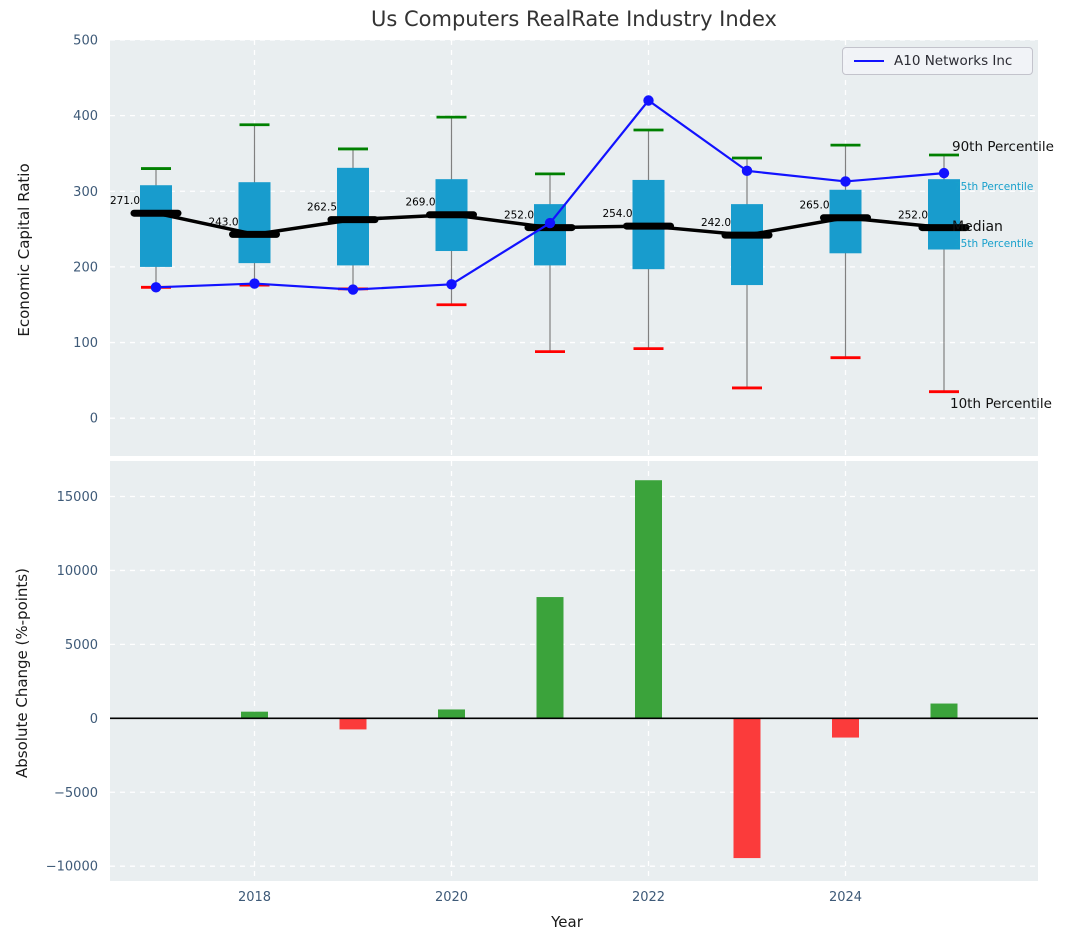  I want to click on company-marker-2018, so click(254, 283).